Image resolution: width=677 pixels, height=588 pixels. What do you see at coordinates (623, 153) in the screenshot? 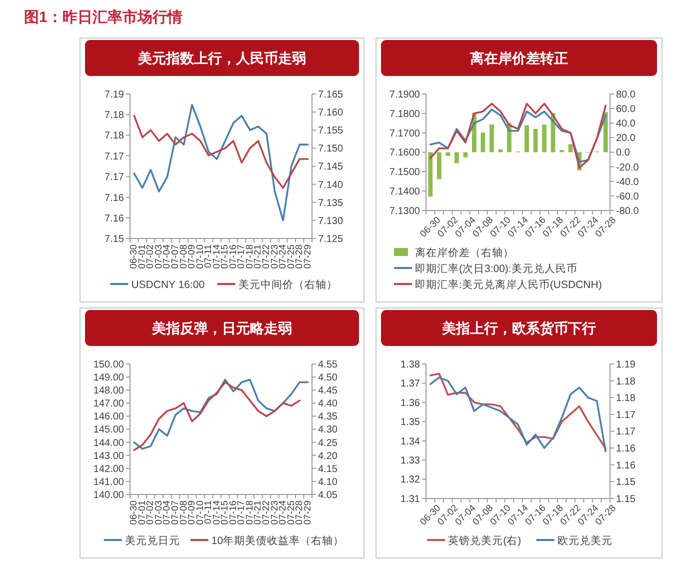
I see `y2-tick-label: 0.0` at bounding box center [623, 153].